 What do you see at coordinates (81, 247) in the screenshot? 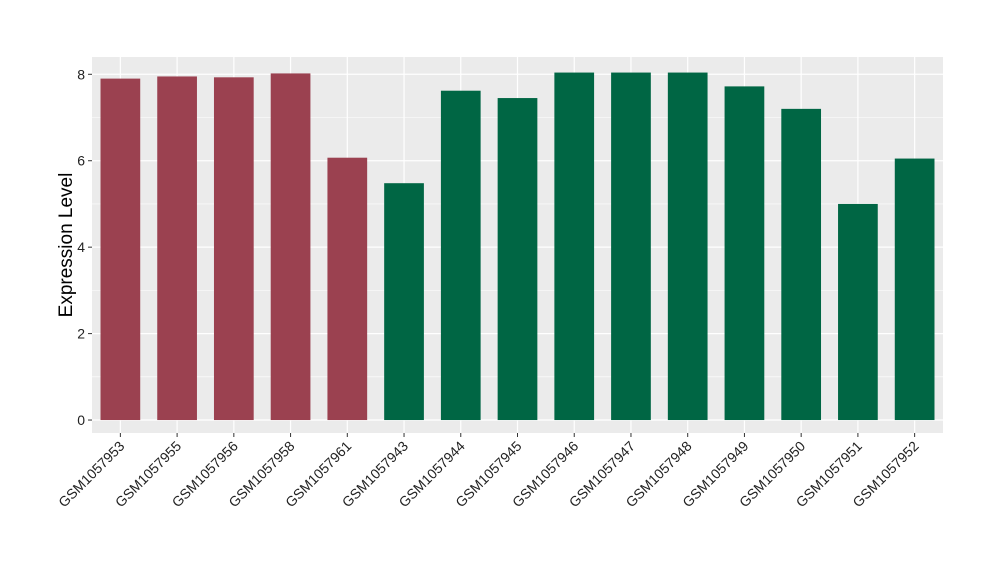
I see `y-tick-label: 4` at bounding box center [81, 247].